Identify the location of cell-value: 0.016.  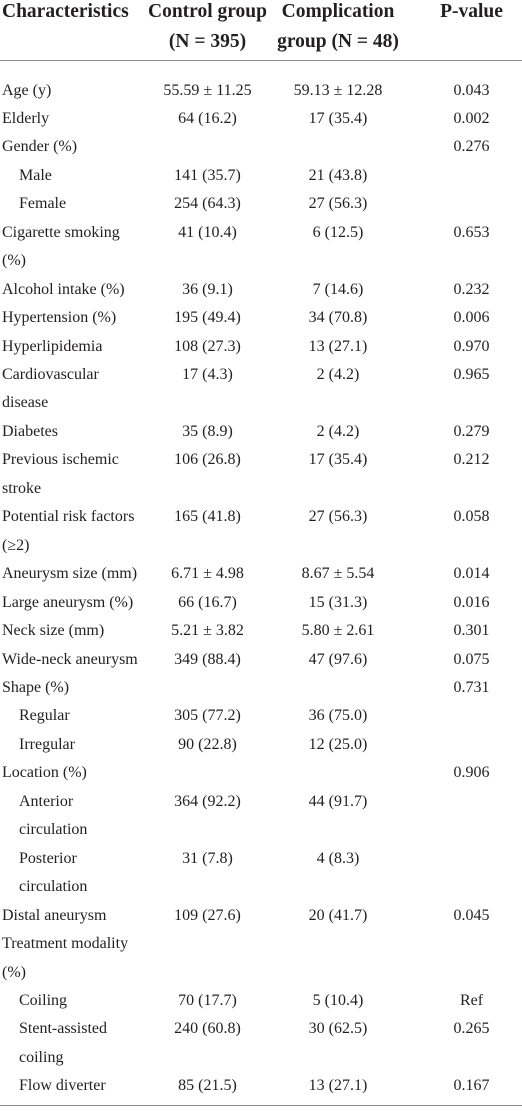
(471, 602).